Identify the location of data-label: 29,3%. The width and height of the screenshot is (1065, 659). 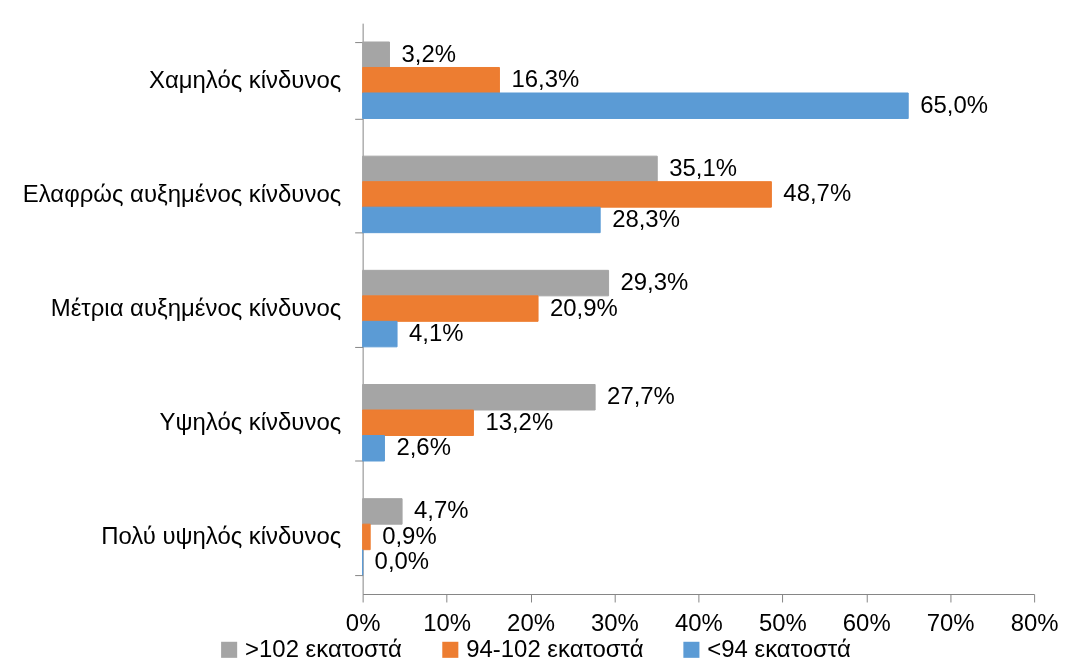
(654, 282).